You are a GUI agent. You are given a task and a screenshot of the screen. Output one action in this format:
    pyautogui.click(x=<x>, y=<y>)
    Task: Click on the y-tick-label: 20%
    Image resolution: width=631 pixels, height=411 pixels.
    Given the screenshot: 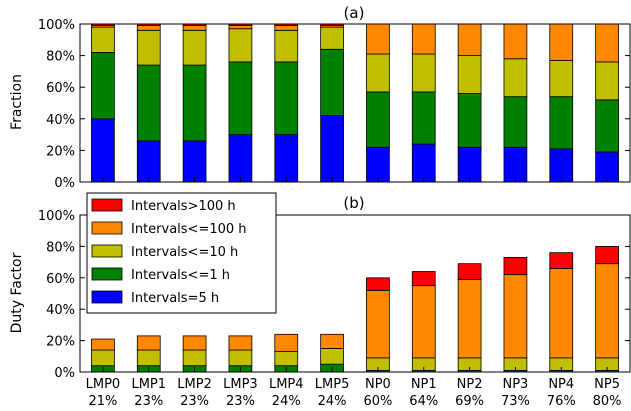 What is the action you would take?
    pyautogui.click(x=60, y=342)
    